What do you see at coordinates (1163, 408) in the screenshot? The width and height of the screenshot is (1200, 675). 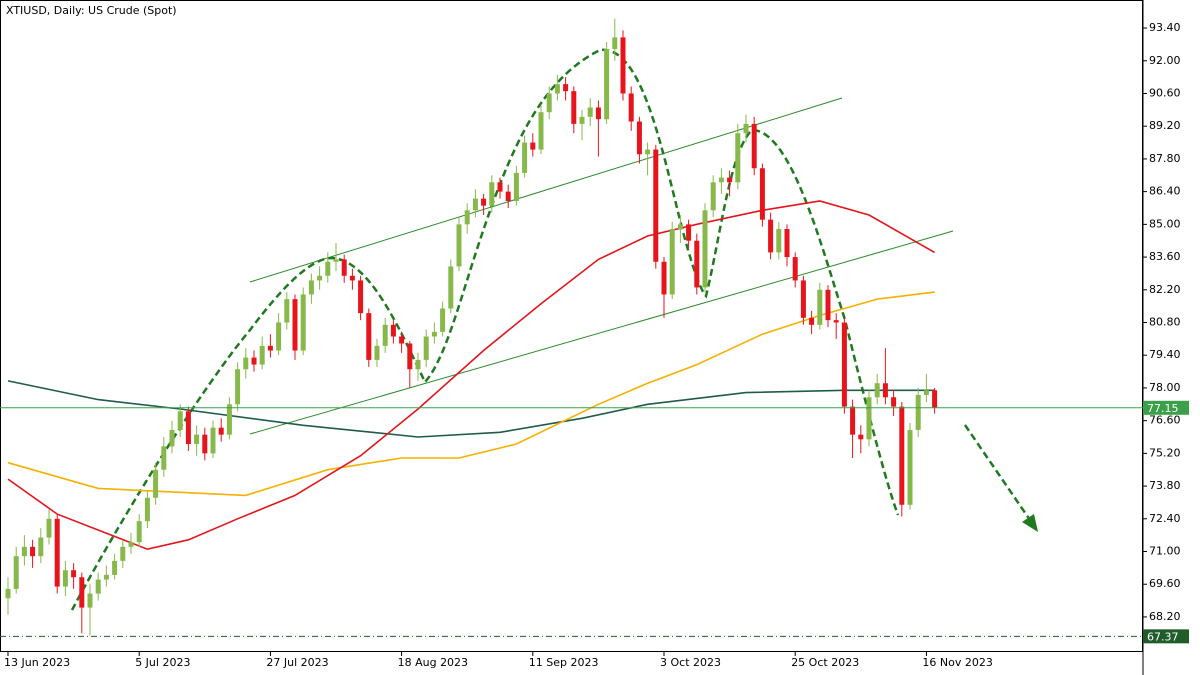 I see `last-price-label: 77.15` at bounding box center [1163, 408].